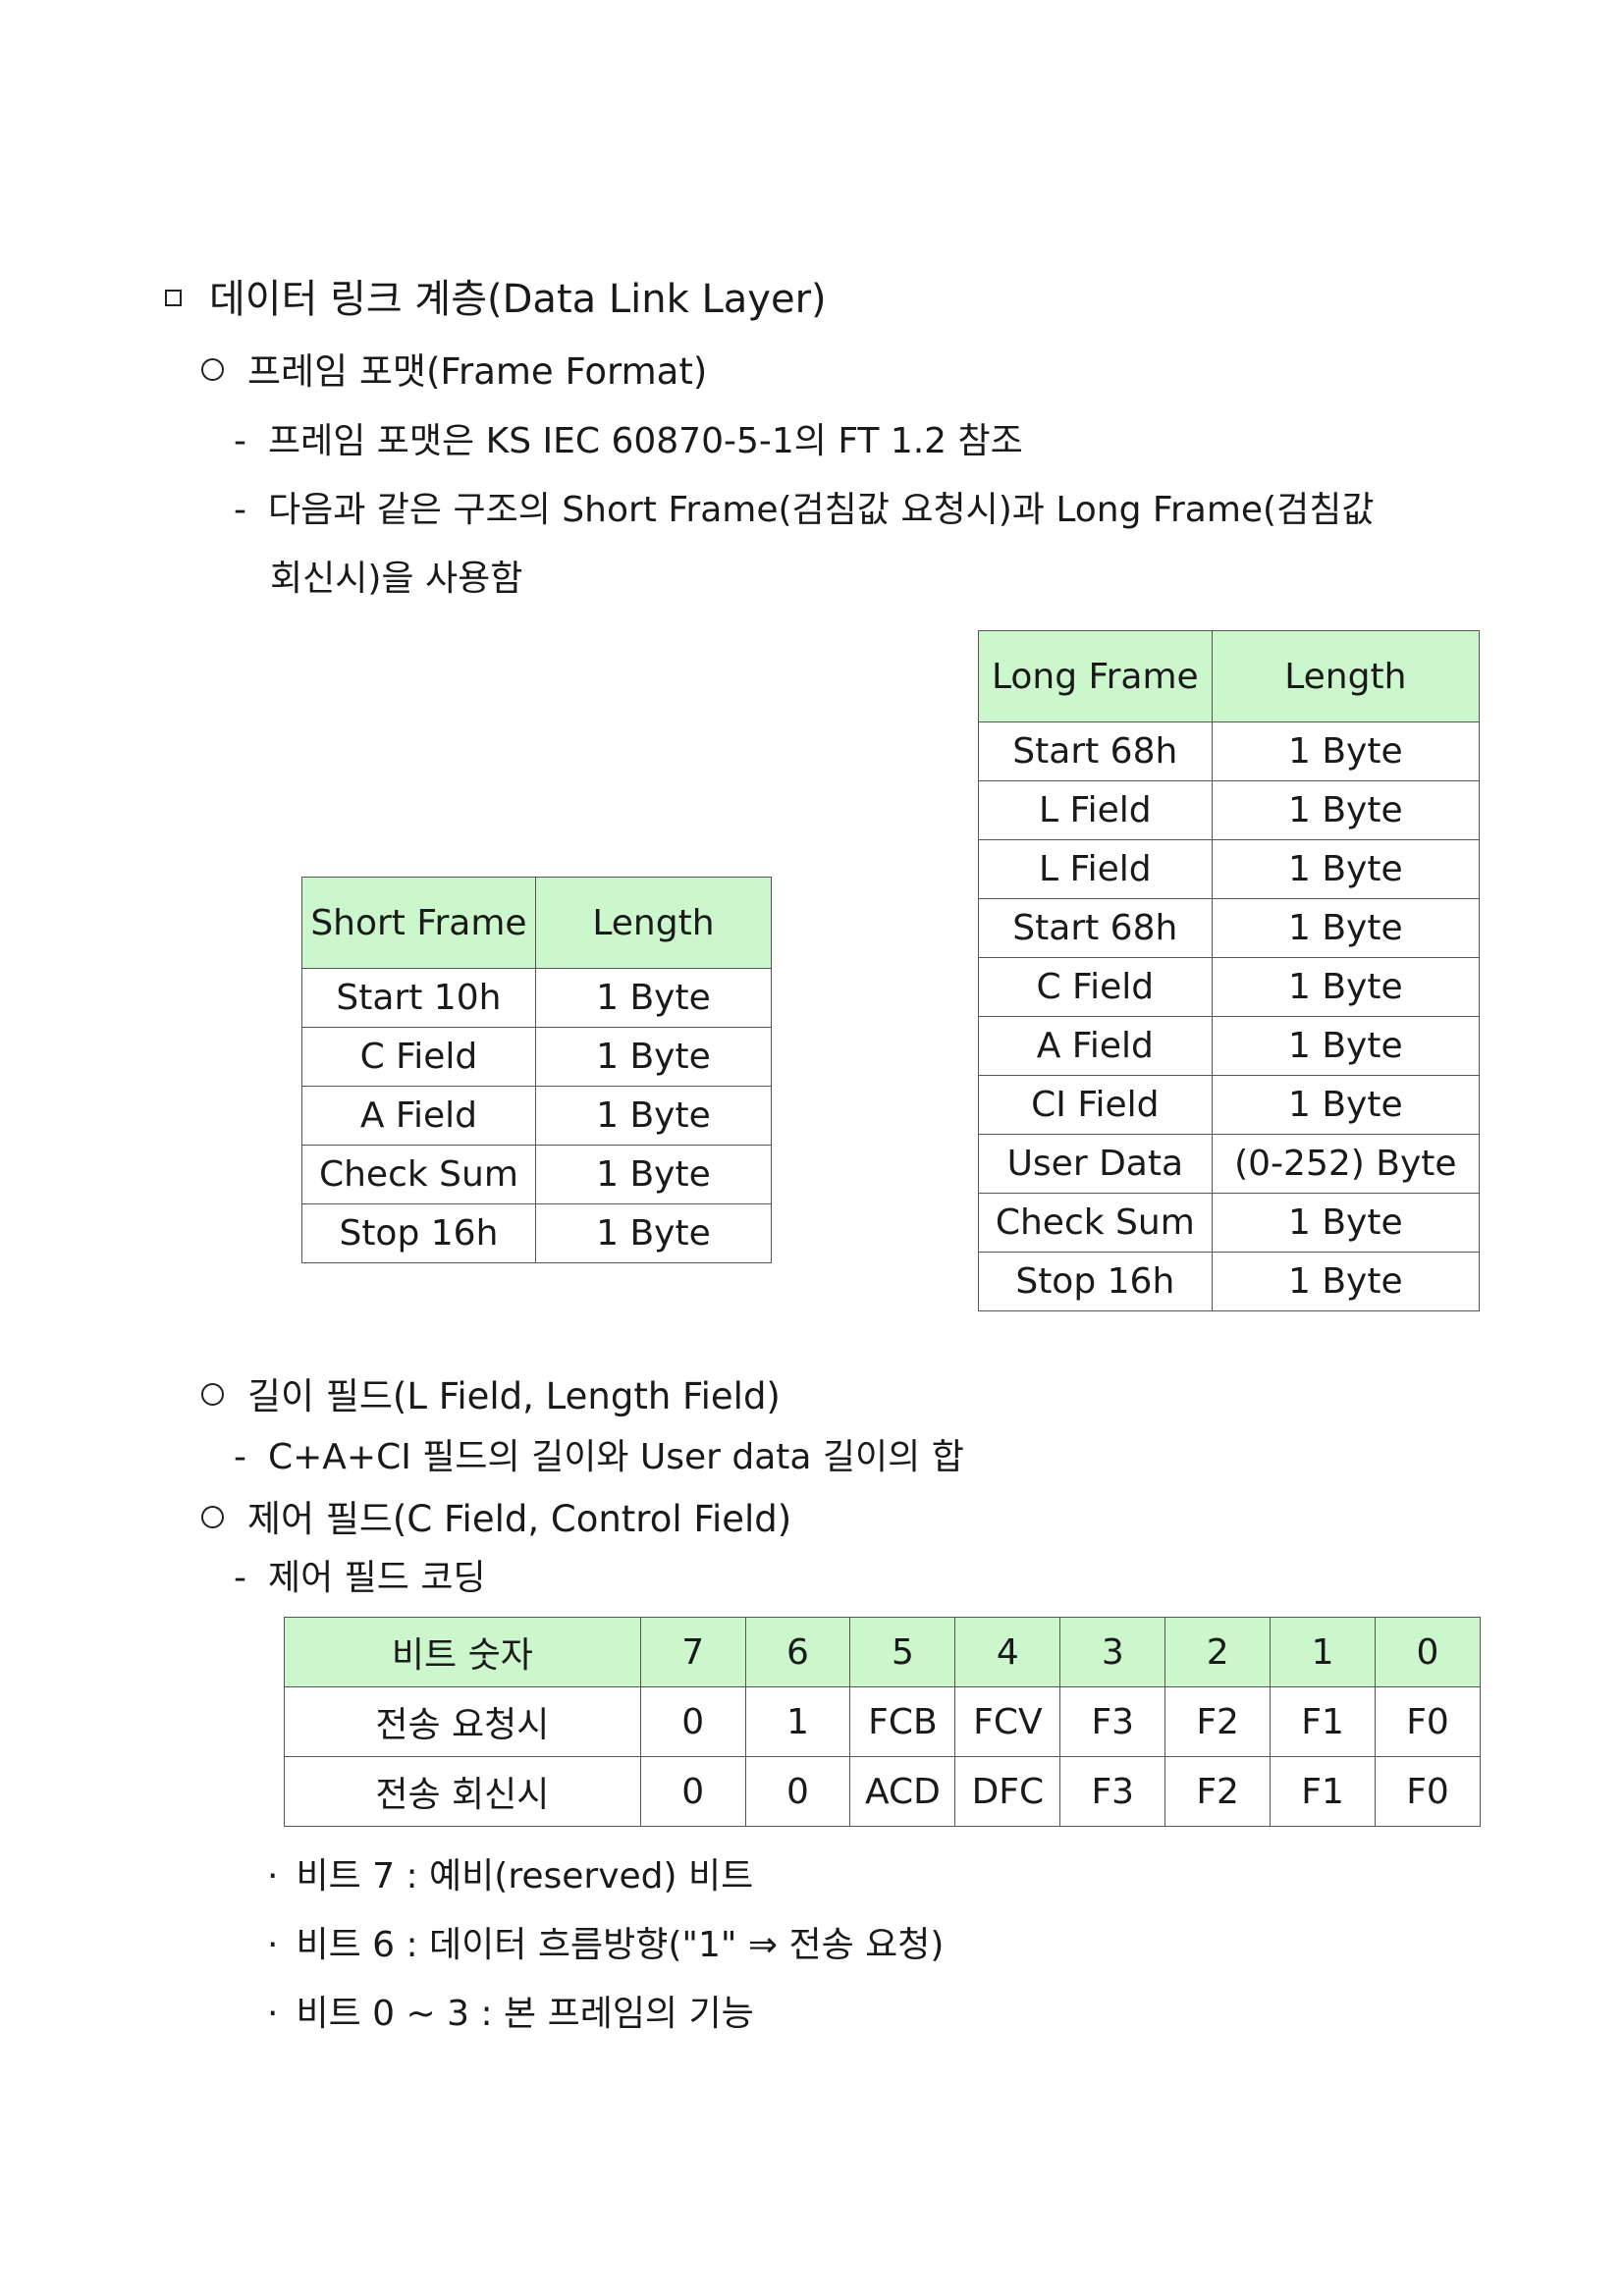 This screenshot has height=2296, width=1624. Describe the element at coordinates (1095, 1164) in the screenshot. I see `table-cell: User Data` at that location.